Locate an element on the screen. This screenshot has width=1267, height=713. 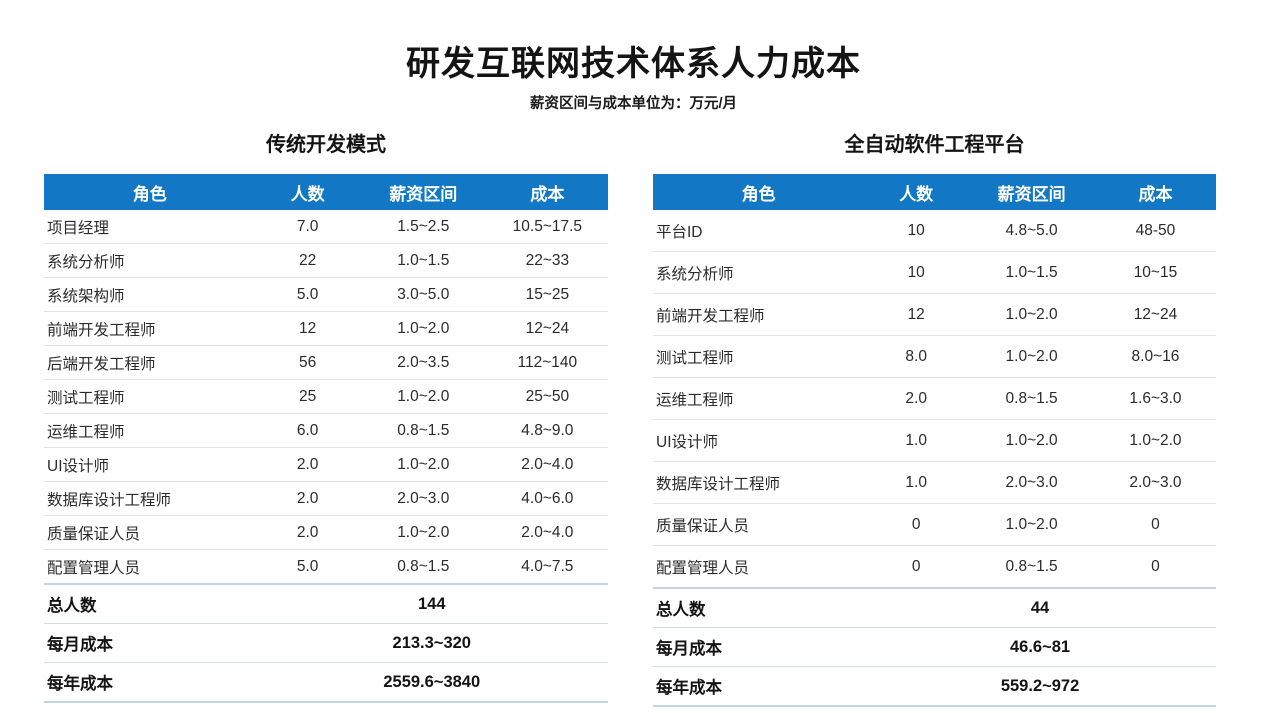
cell-role: 质量保证人员 is located at coordinates (759, 524).